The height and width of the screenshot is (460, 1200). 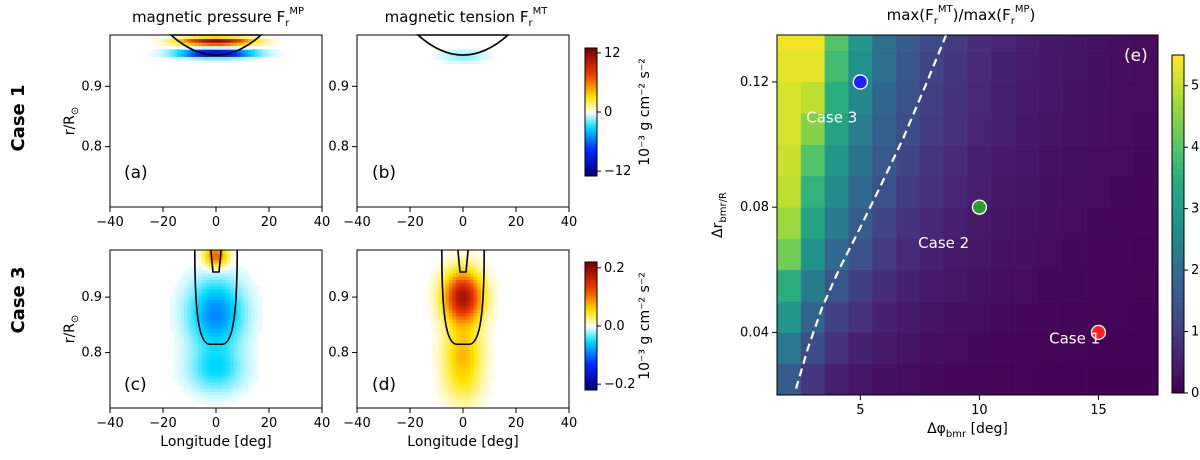 What do you see at coordinates (109, 423) in the screenshot?
I see `x-tick-label: −40` at bounding box center [109, 423].